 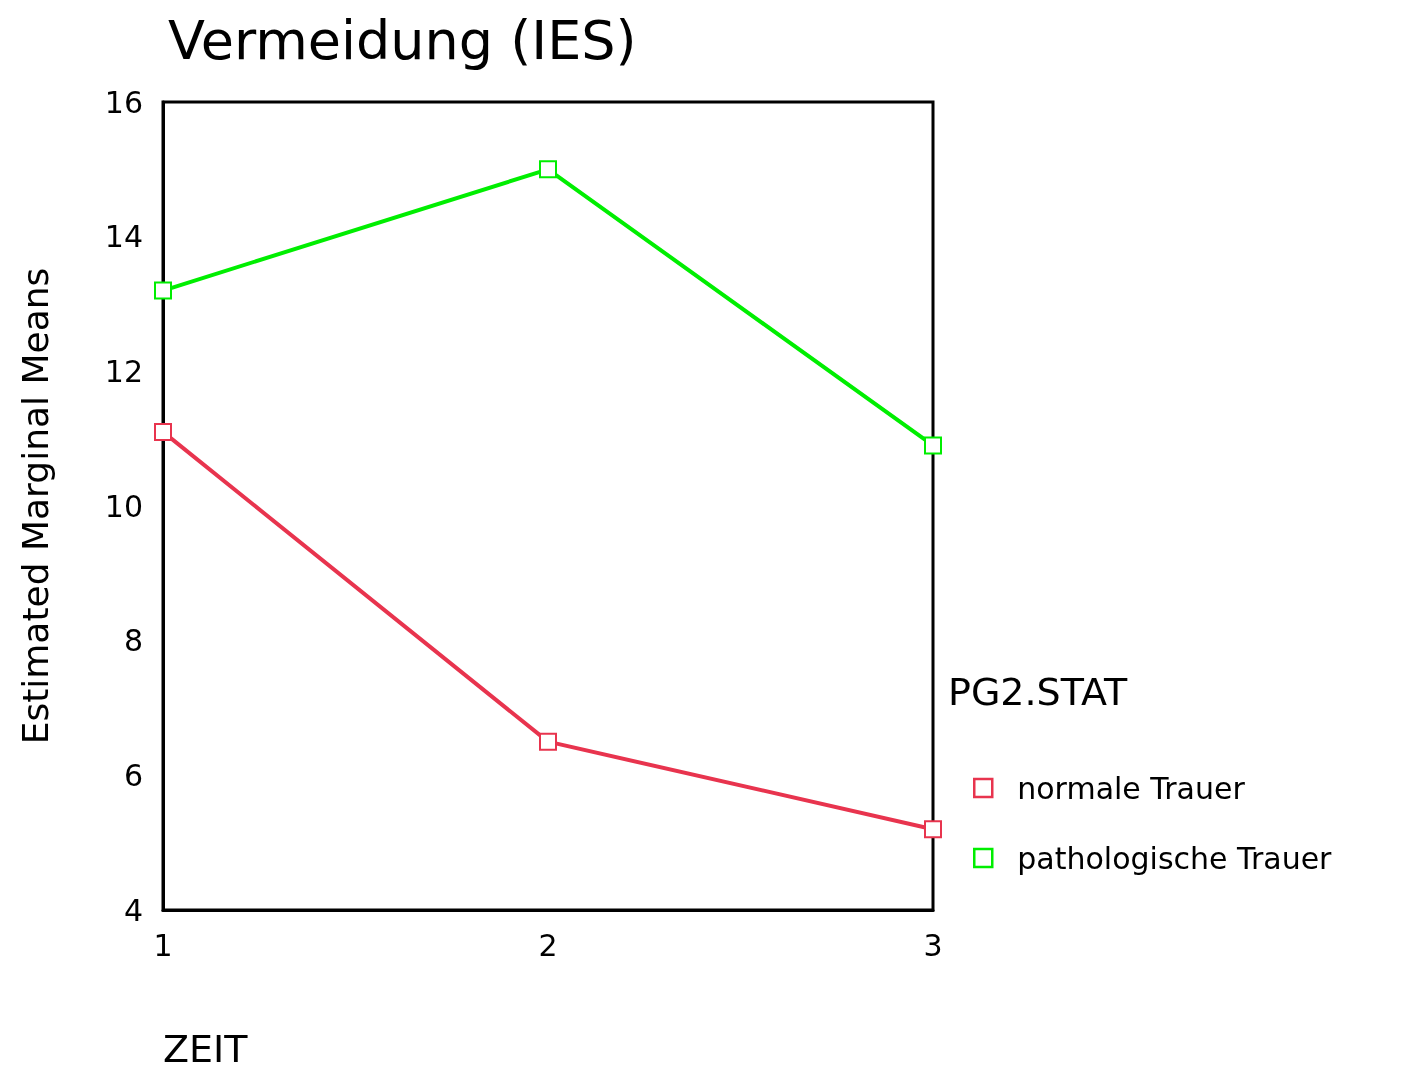 What do you see at coordinates (402, 40) in the screenshot?
I see `chart-title: Vermeidung (IES)` at bounding box center [402, 40].